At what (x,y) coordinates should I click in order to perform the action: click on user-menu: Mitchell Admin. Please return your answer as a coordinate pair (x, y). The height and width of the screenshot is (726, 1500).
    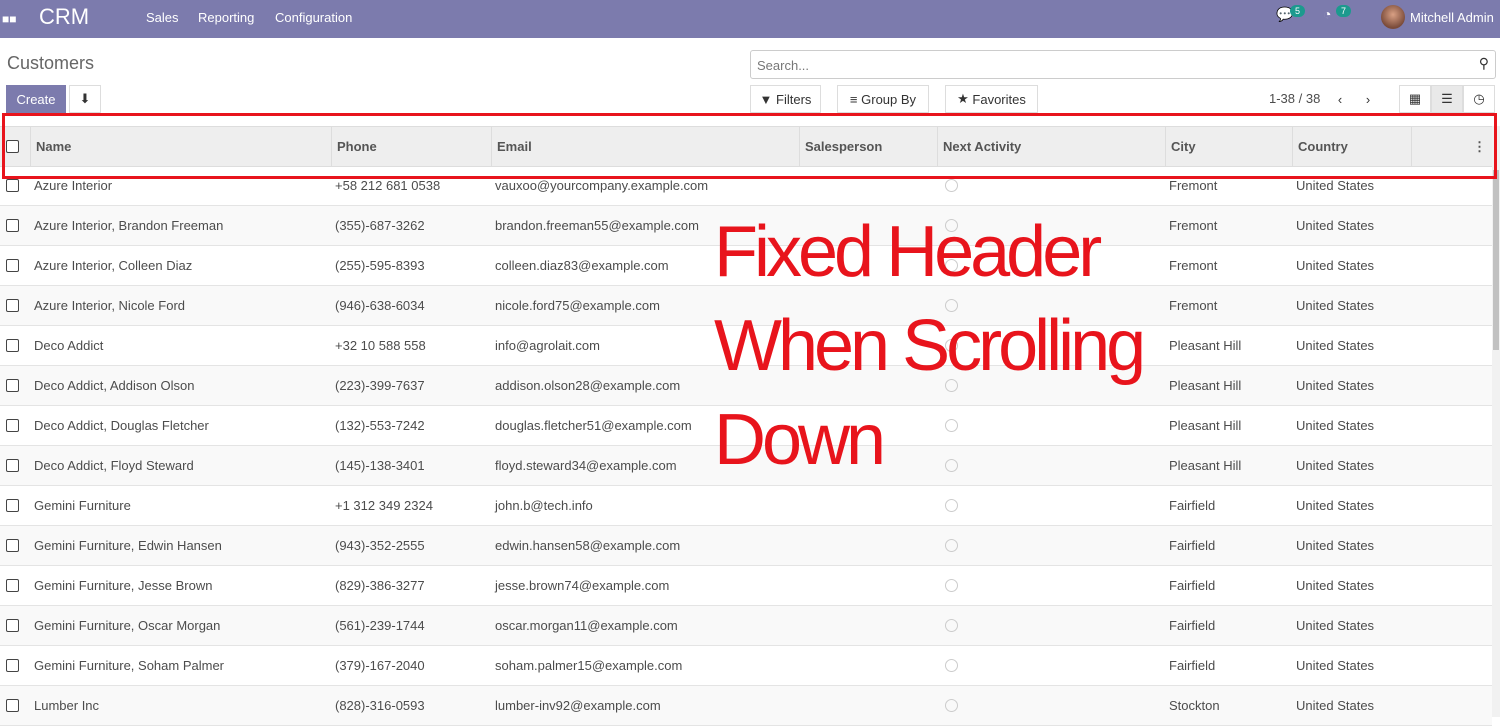
    Looking at the image, I should click on (1452, 17).